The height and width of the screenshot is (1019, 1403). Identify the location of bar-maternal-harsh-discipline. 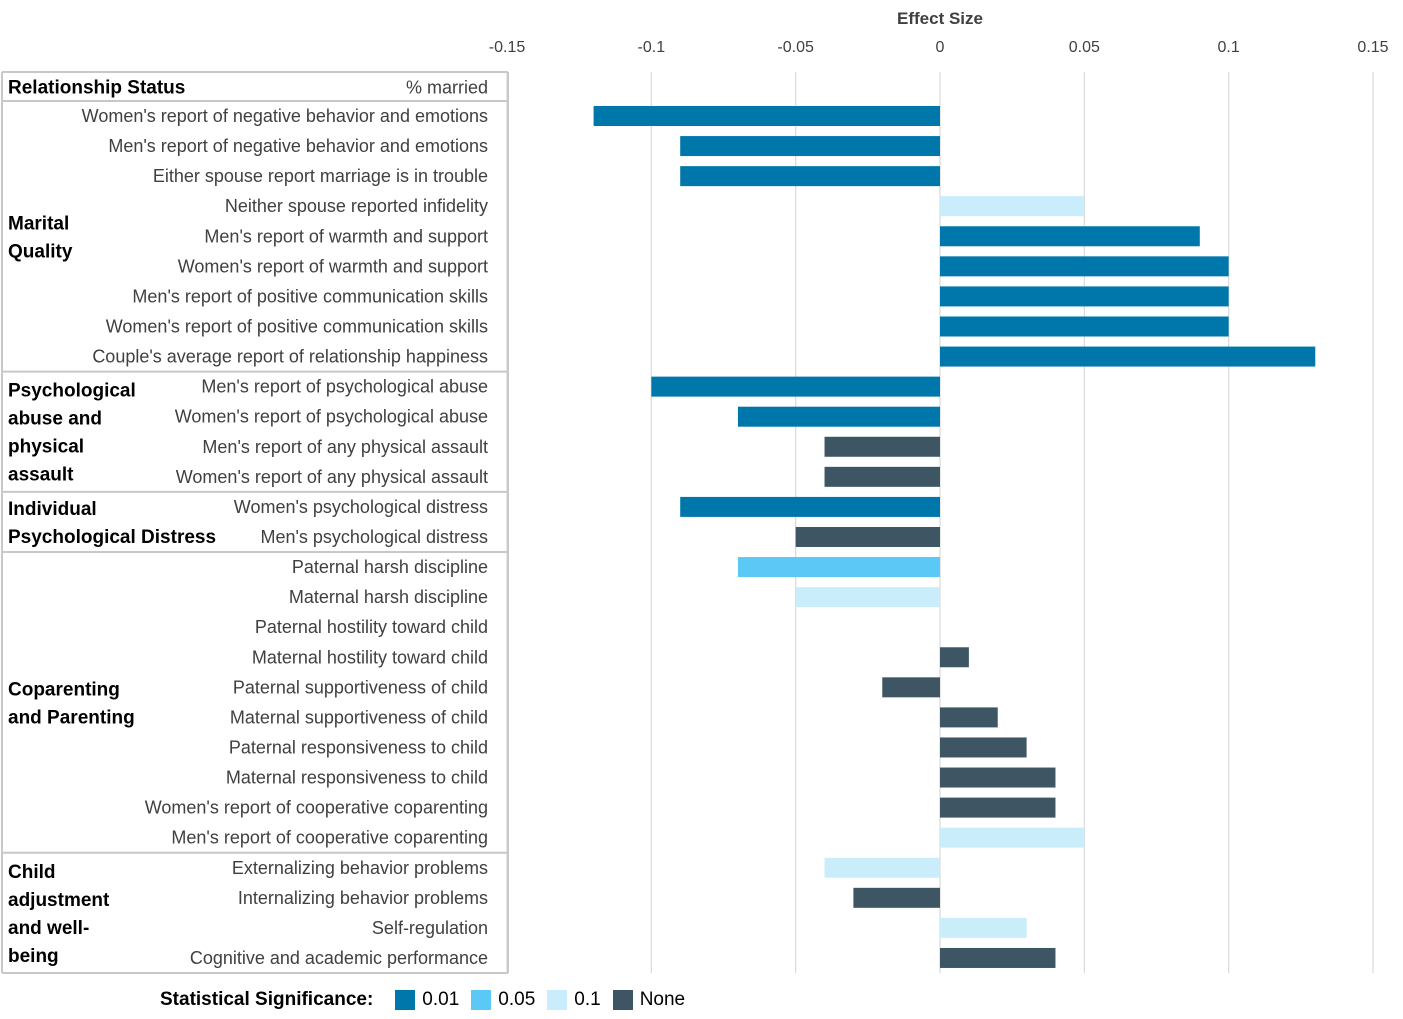
(867, 597).